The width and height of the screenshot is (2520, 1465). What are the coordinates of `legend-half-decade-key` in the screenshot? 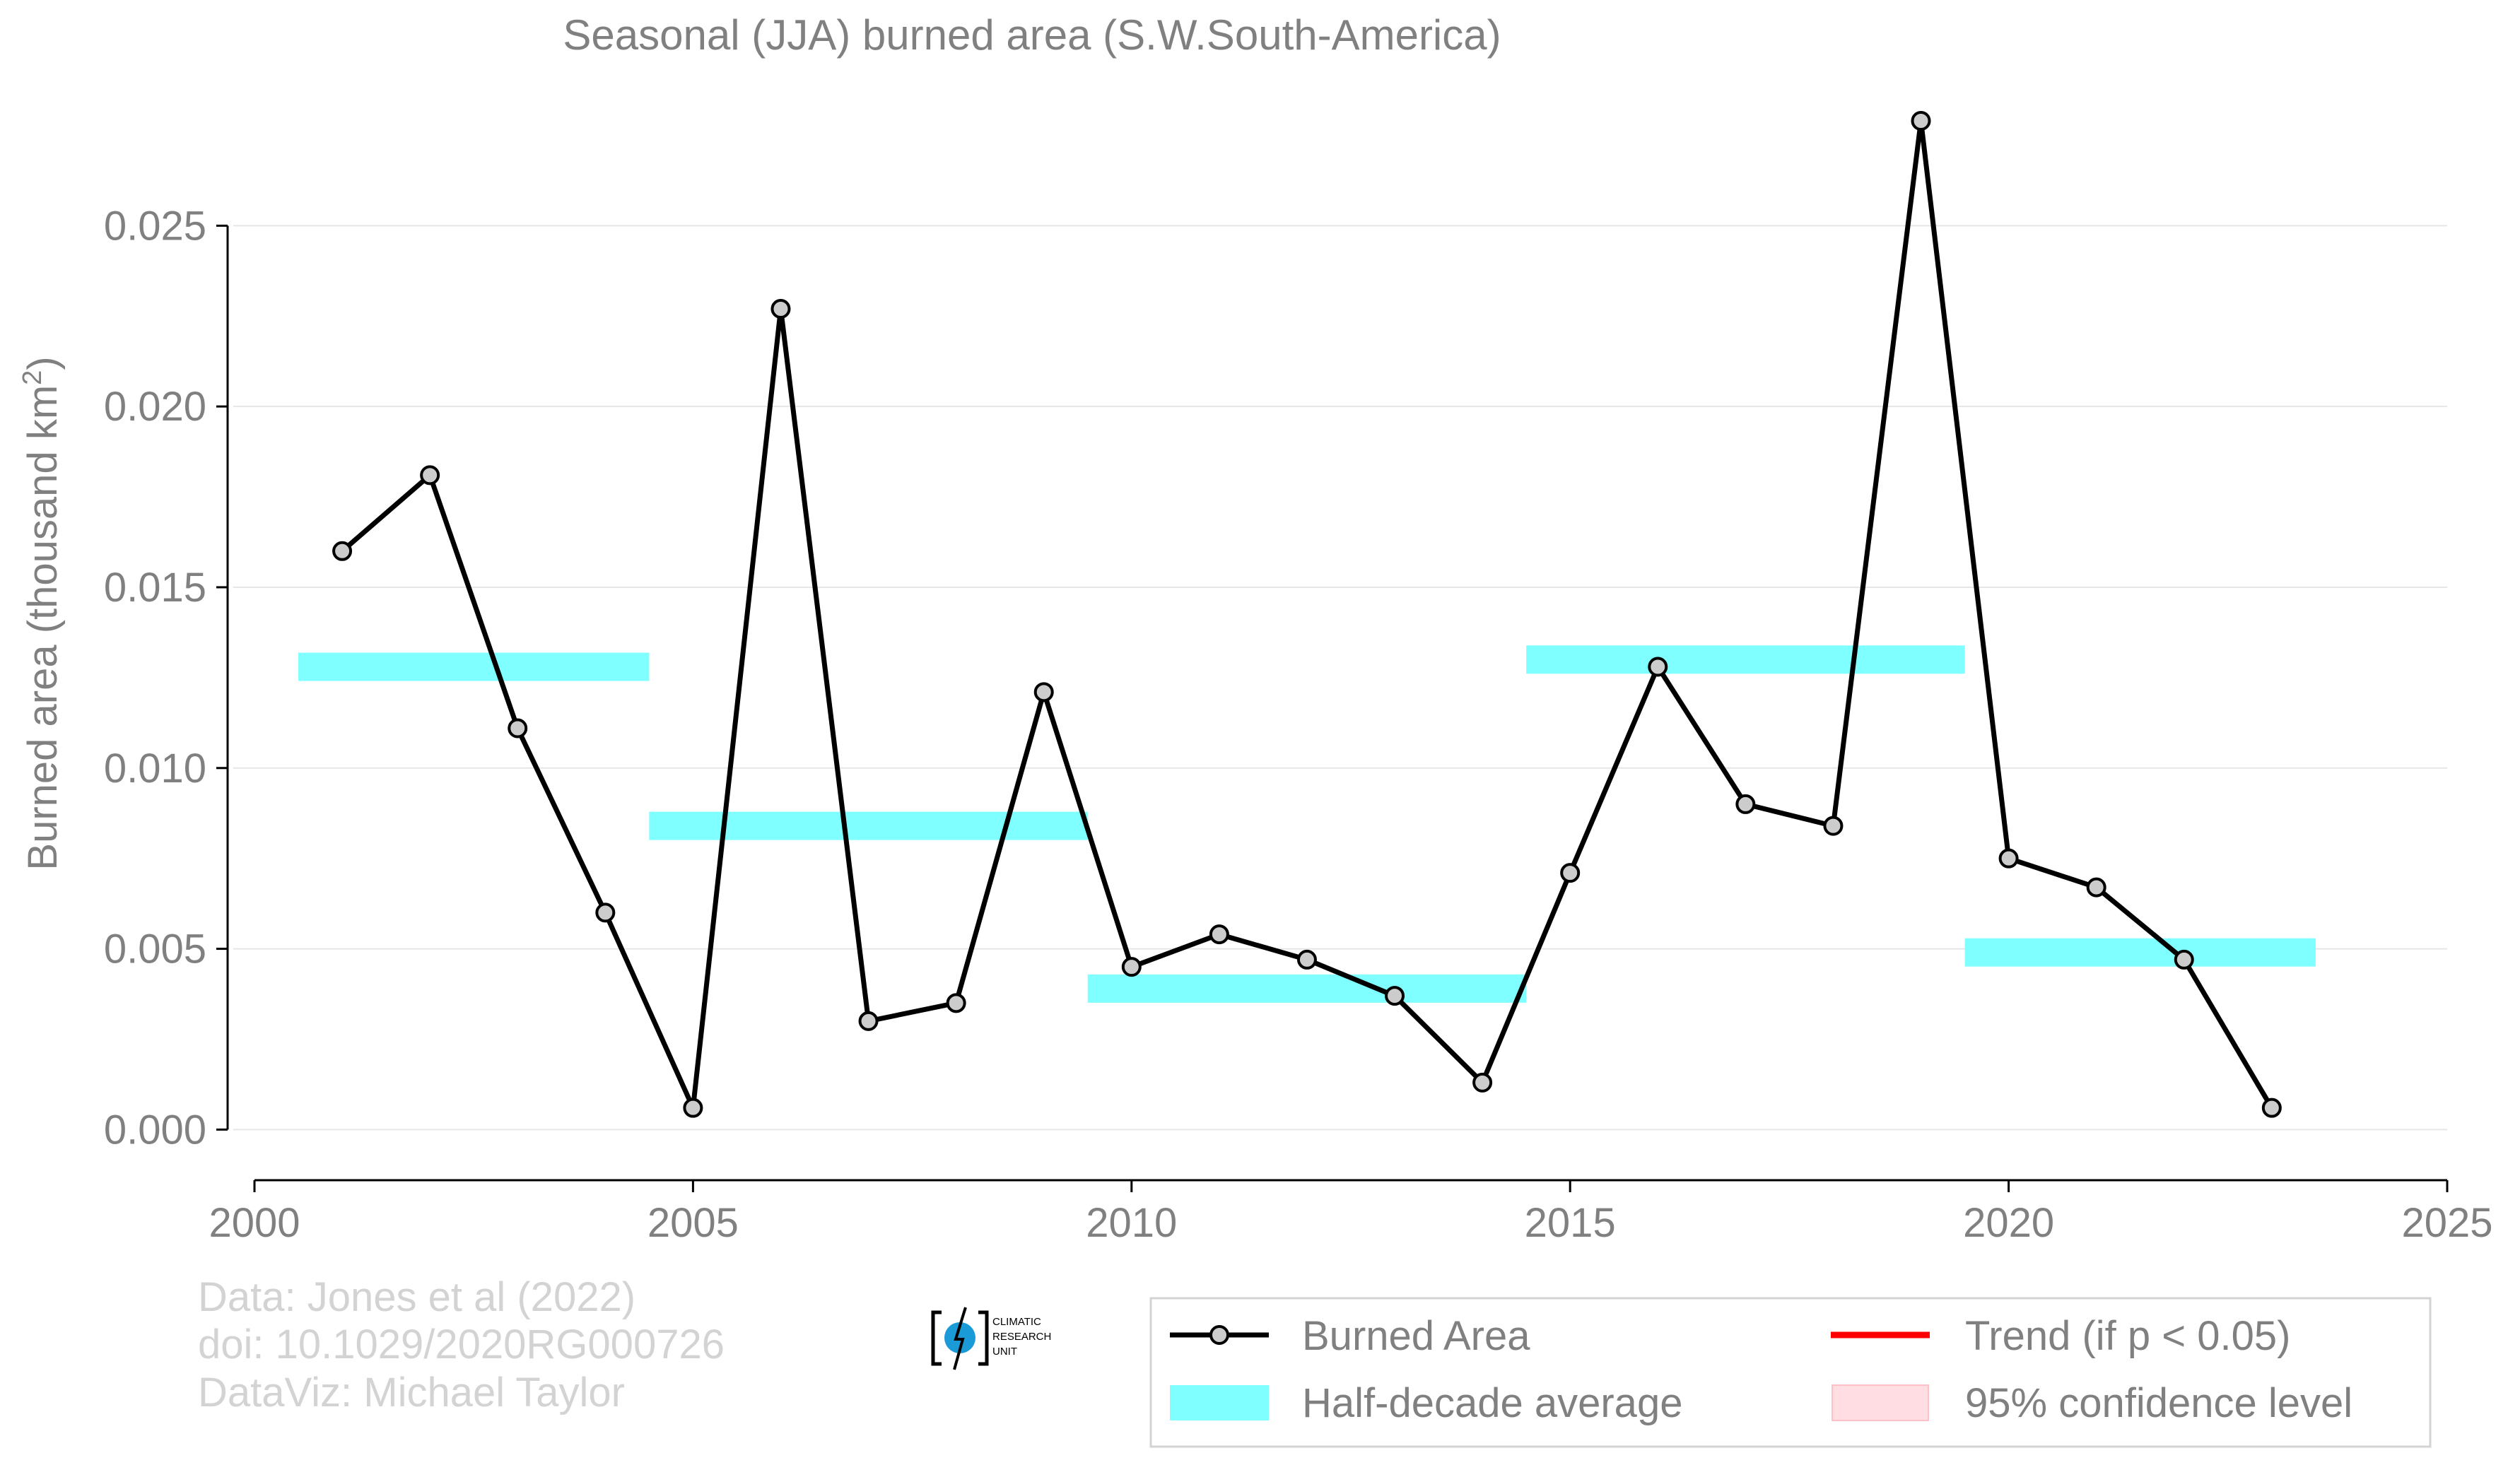 It's located at (1219, 1403).